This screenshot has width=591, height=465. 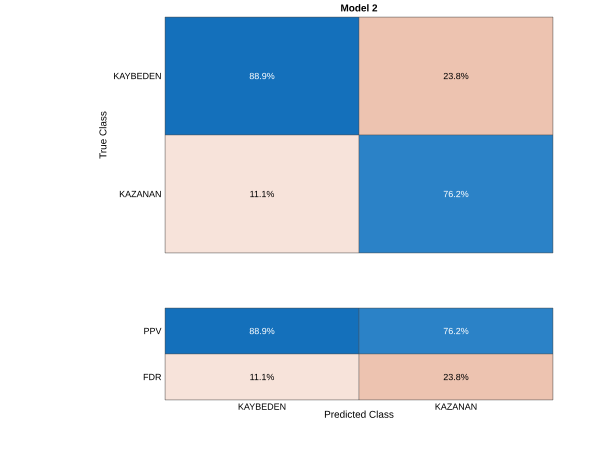 I want to click on y-tick-label: FDR, so click(x=153, y=377).